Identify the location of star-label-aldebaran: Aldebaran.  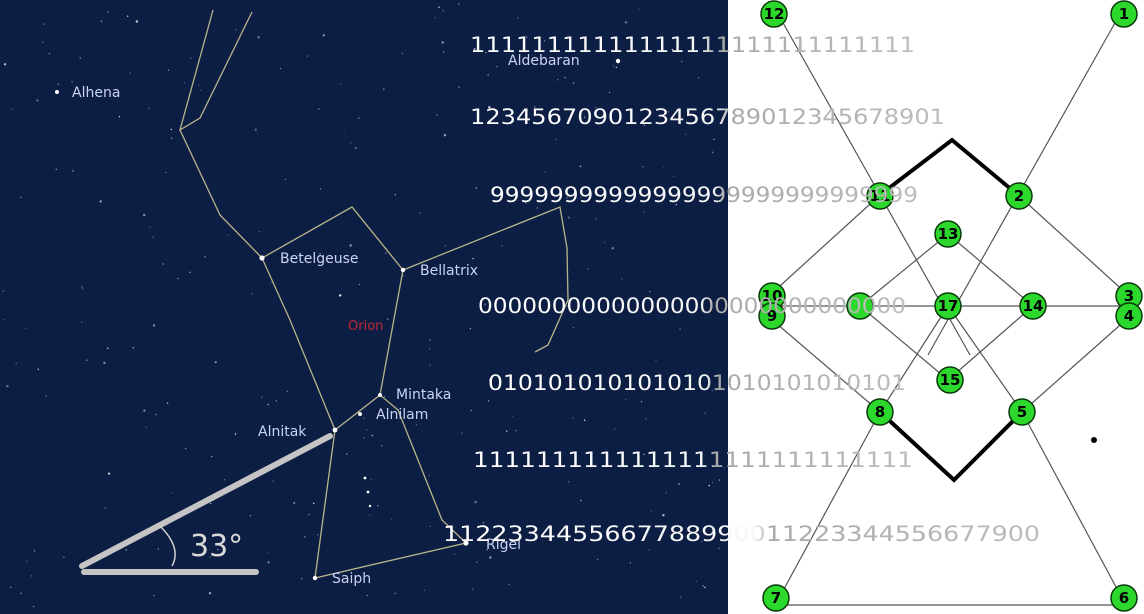
(544, 61).